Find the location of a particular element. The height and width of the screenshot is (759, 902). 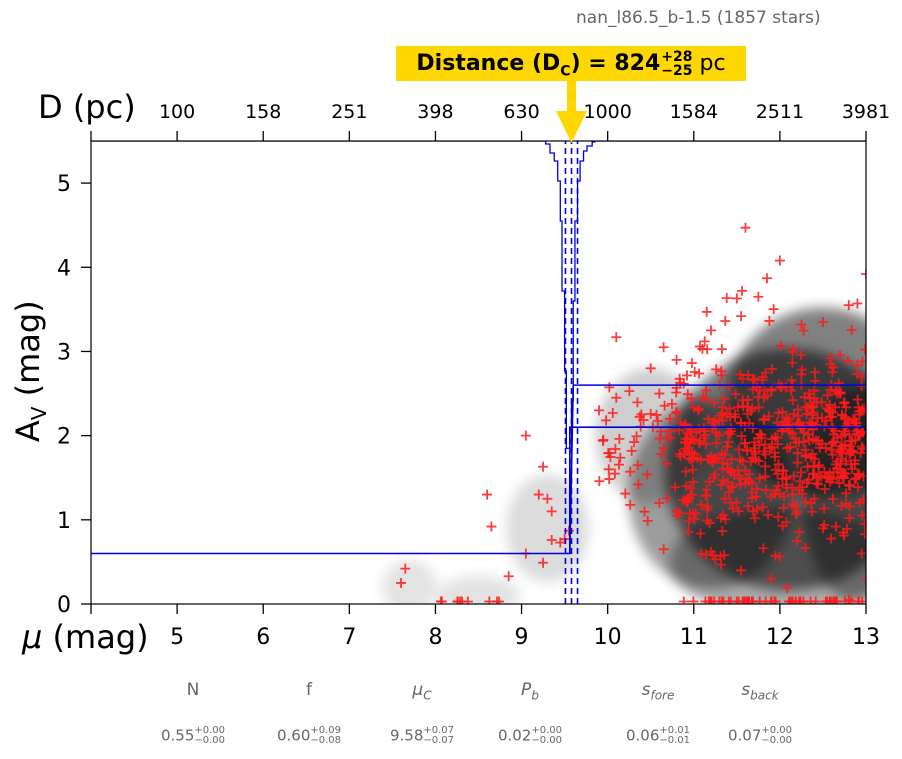

banner-lower-error: −25 is located at coordinates (677, 71).